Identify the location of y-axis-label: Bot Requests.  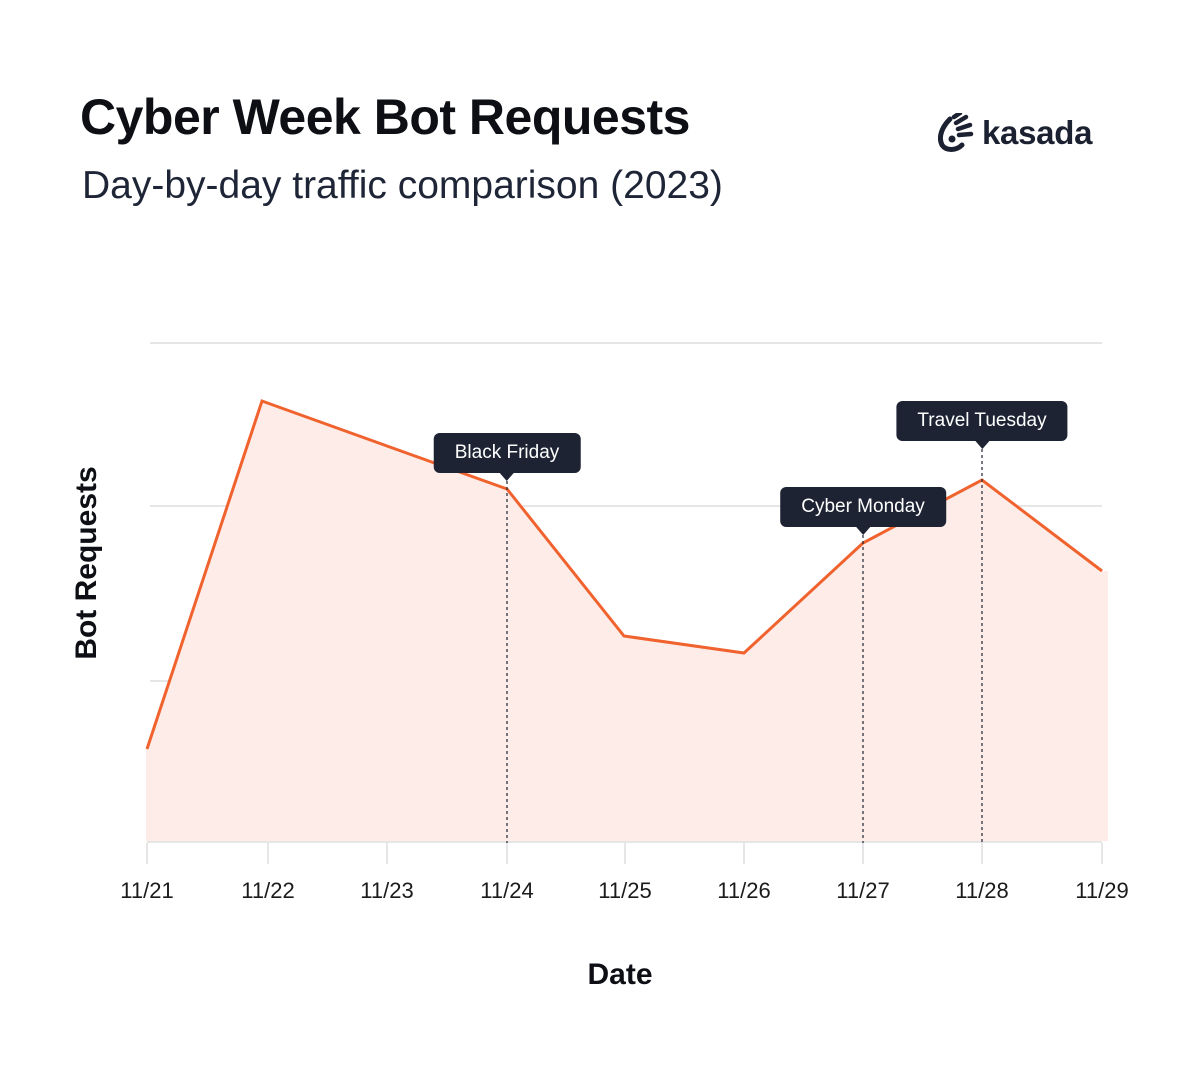
(86, 563).